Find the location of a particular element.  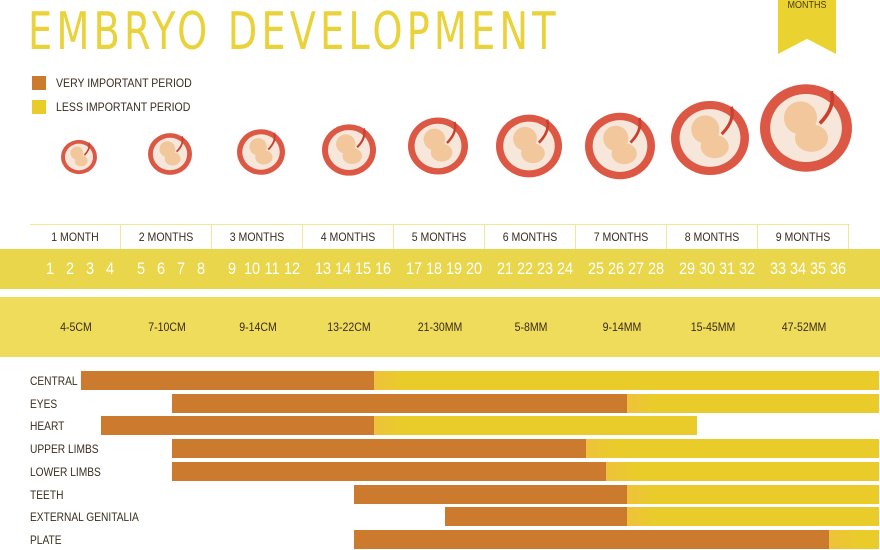

month-header-8: 8 MONTHS is located at coordinates (712, 237).